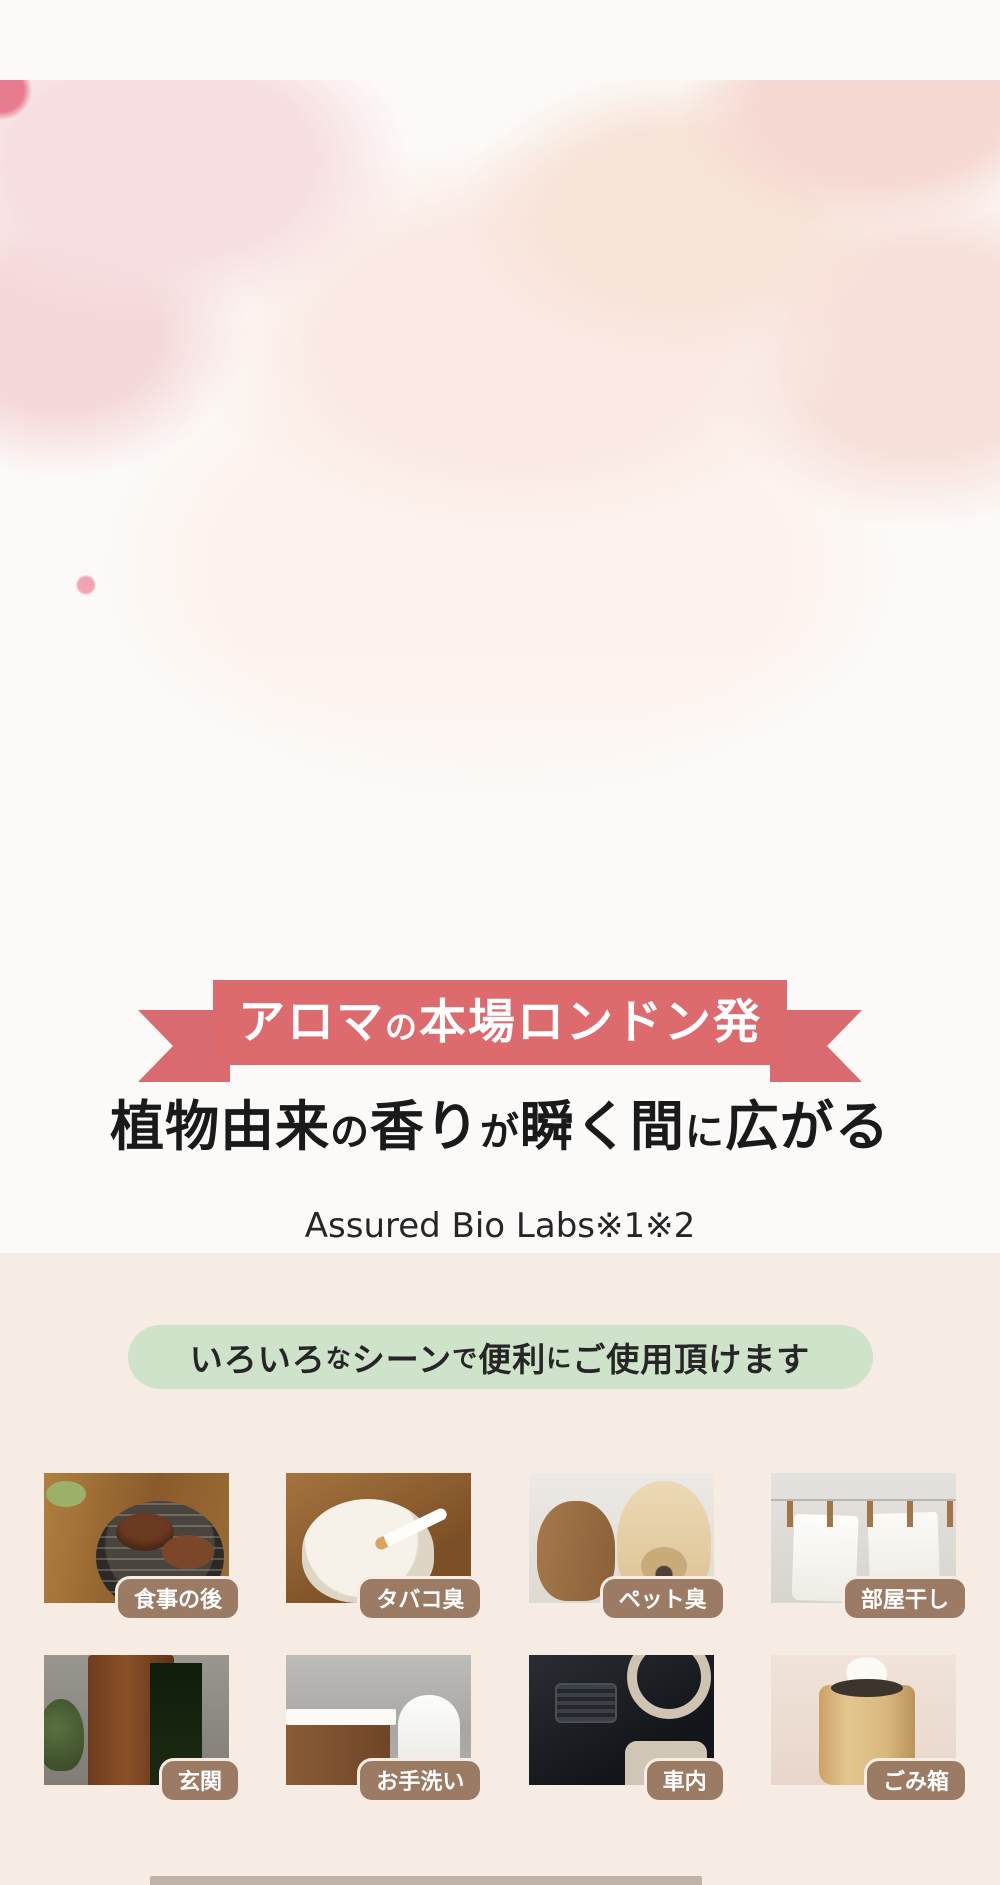 The image size is (1000, 1885). Describe the element at coordinates (869, 1729) in the screenshot. I see `scene-item-trash-bin: ごみ箱` at that location.